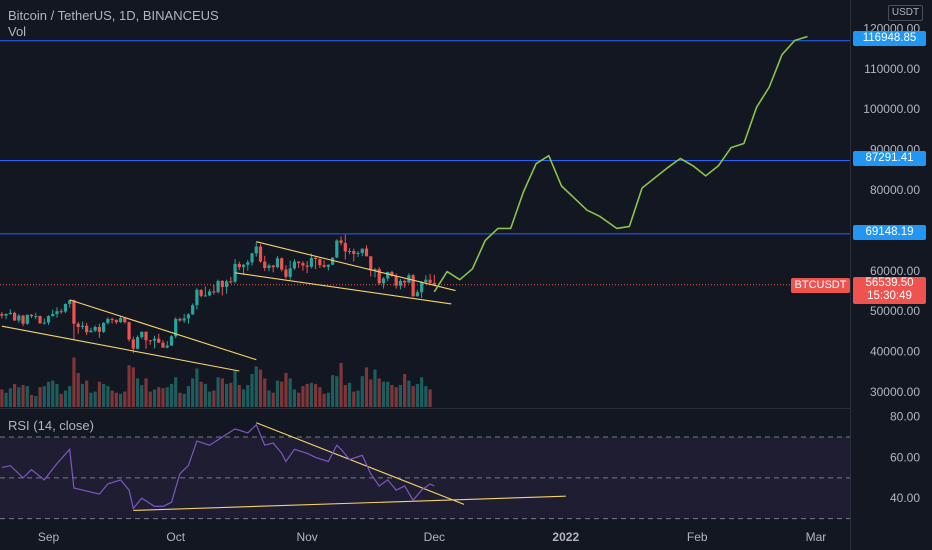 This screenshot has height=550, width=932. Describe the element at coordinates (113, 15) in the screenshot. I see `symbol-title: Bitcoin / TetherUS, 1D, BINANCEUS` at that location.